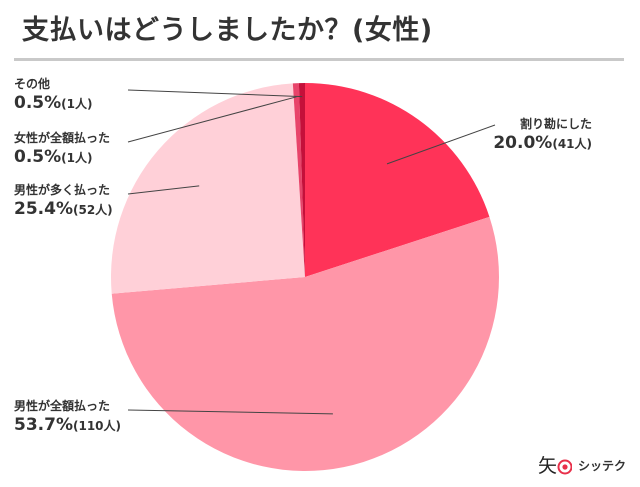  I want to click on slice-value-5: 0.5%(1人), so click(53, 103).